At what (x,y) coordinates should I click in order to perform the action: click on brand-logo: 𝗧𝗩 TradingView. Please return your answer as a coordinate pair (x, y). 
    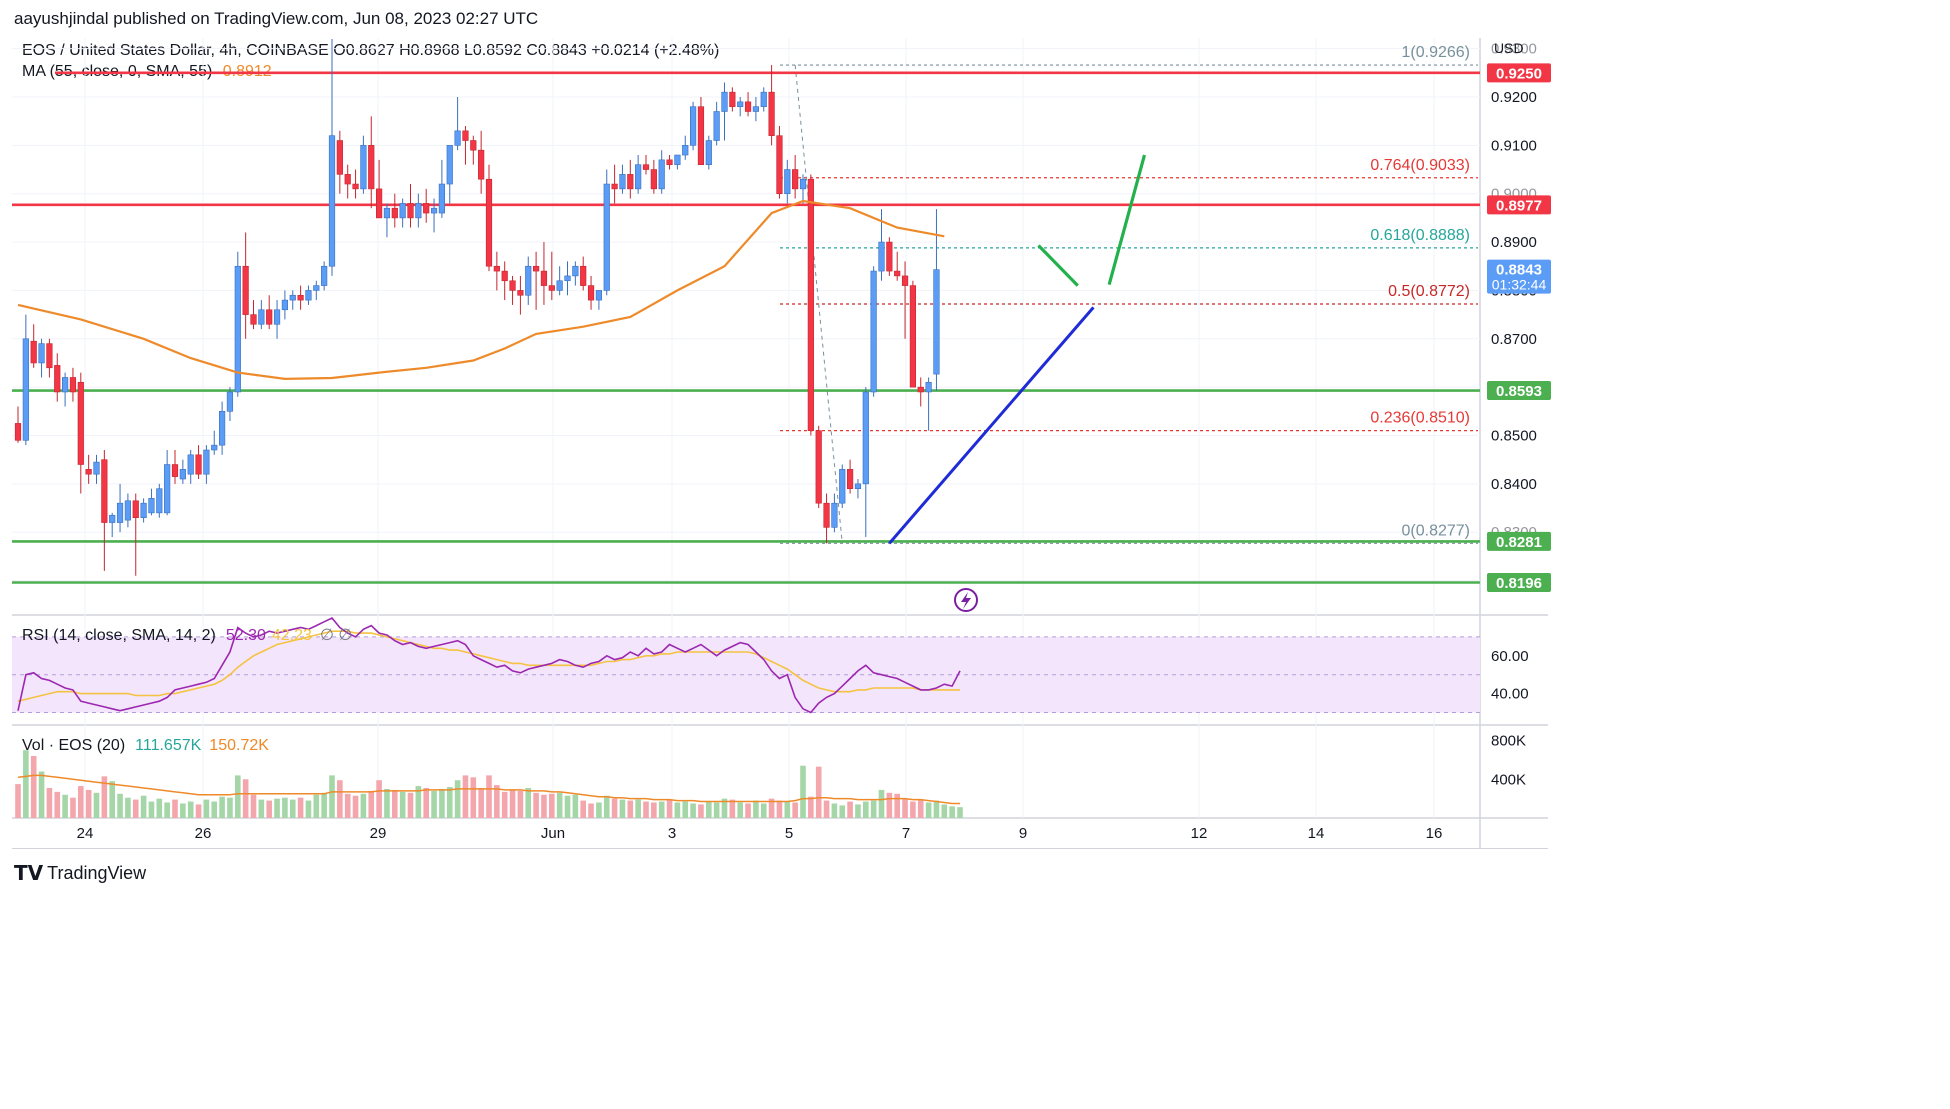
    Looking at the image, I should click on (80, 873).